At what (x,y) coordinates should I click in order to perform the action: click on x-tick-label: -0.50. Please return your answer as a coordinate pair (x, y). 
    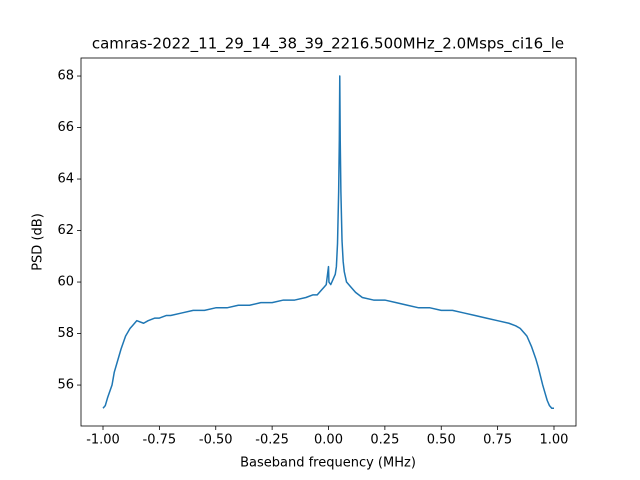
    Looking at the image, I should click on (216, 440).